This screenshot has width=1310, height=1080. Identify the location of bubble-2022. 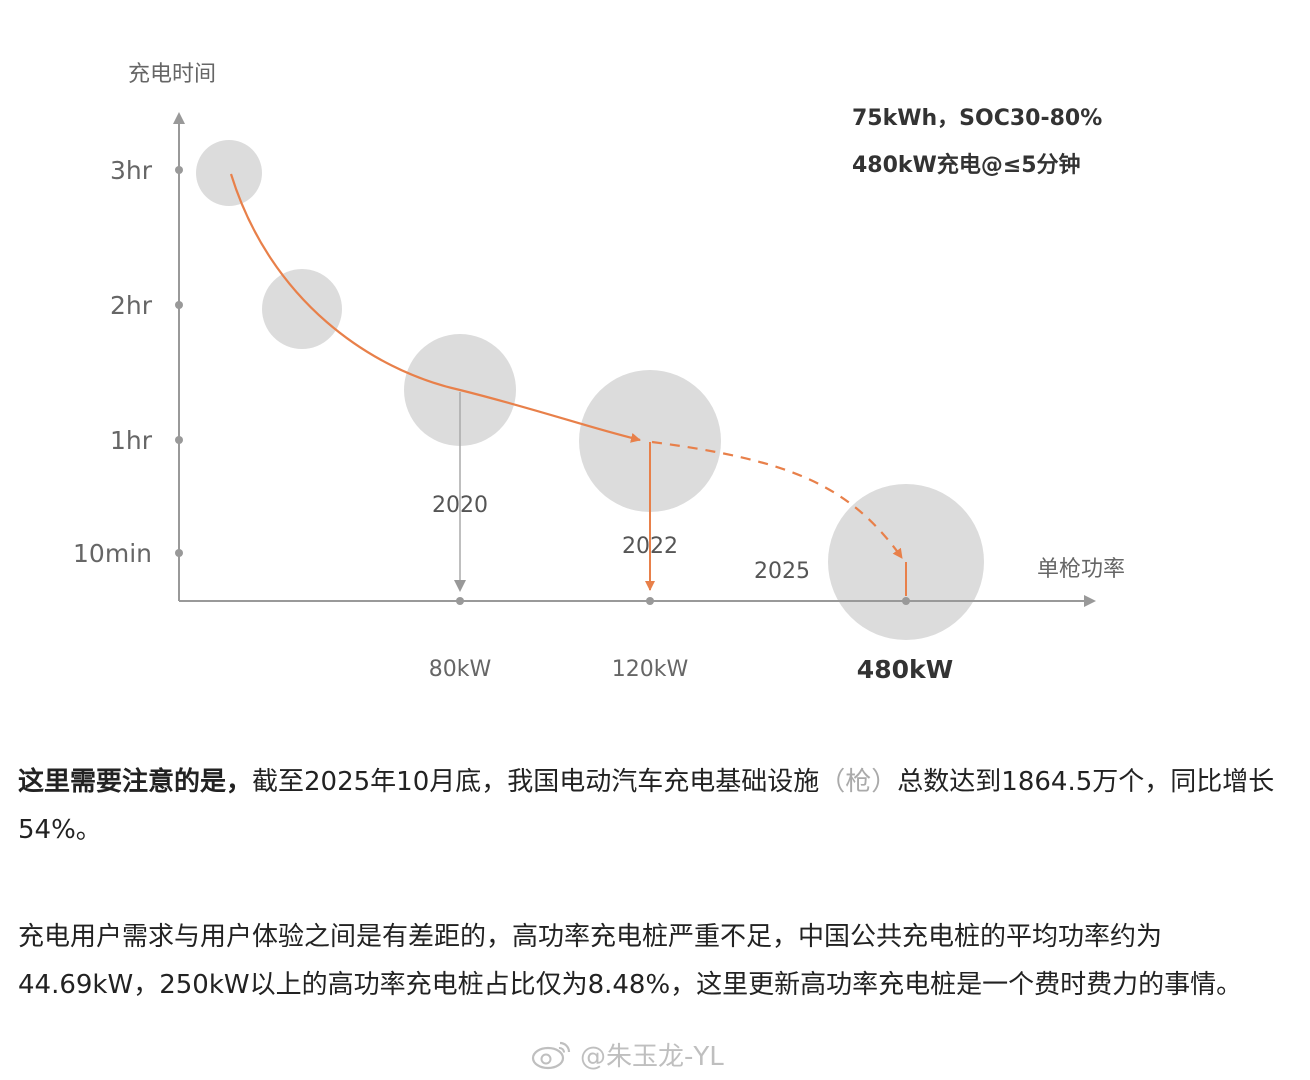
(650, 441).